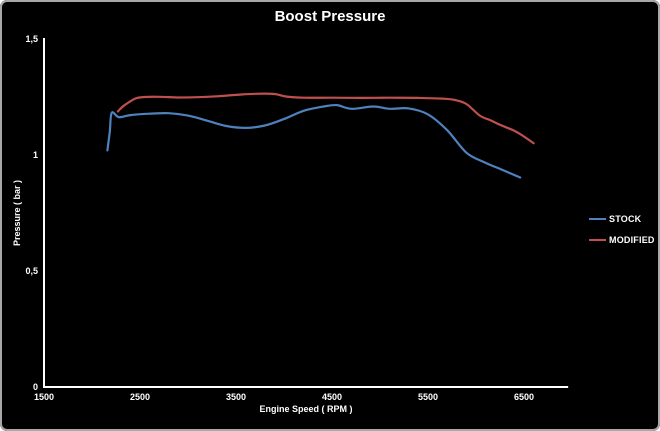 This screenshot has height=431, width=660. What do you see at coordinates (31, 271) in the screenshot?
I see `y-tick-label: 0,5` at bounding box center [31, 271].